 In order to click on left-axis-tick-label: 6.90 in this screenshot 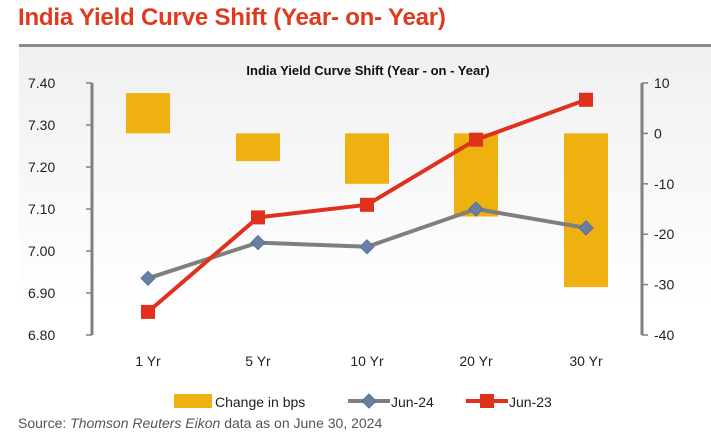, I will do `click(41, 293)`.